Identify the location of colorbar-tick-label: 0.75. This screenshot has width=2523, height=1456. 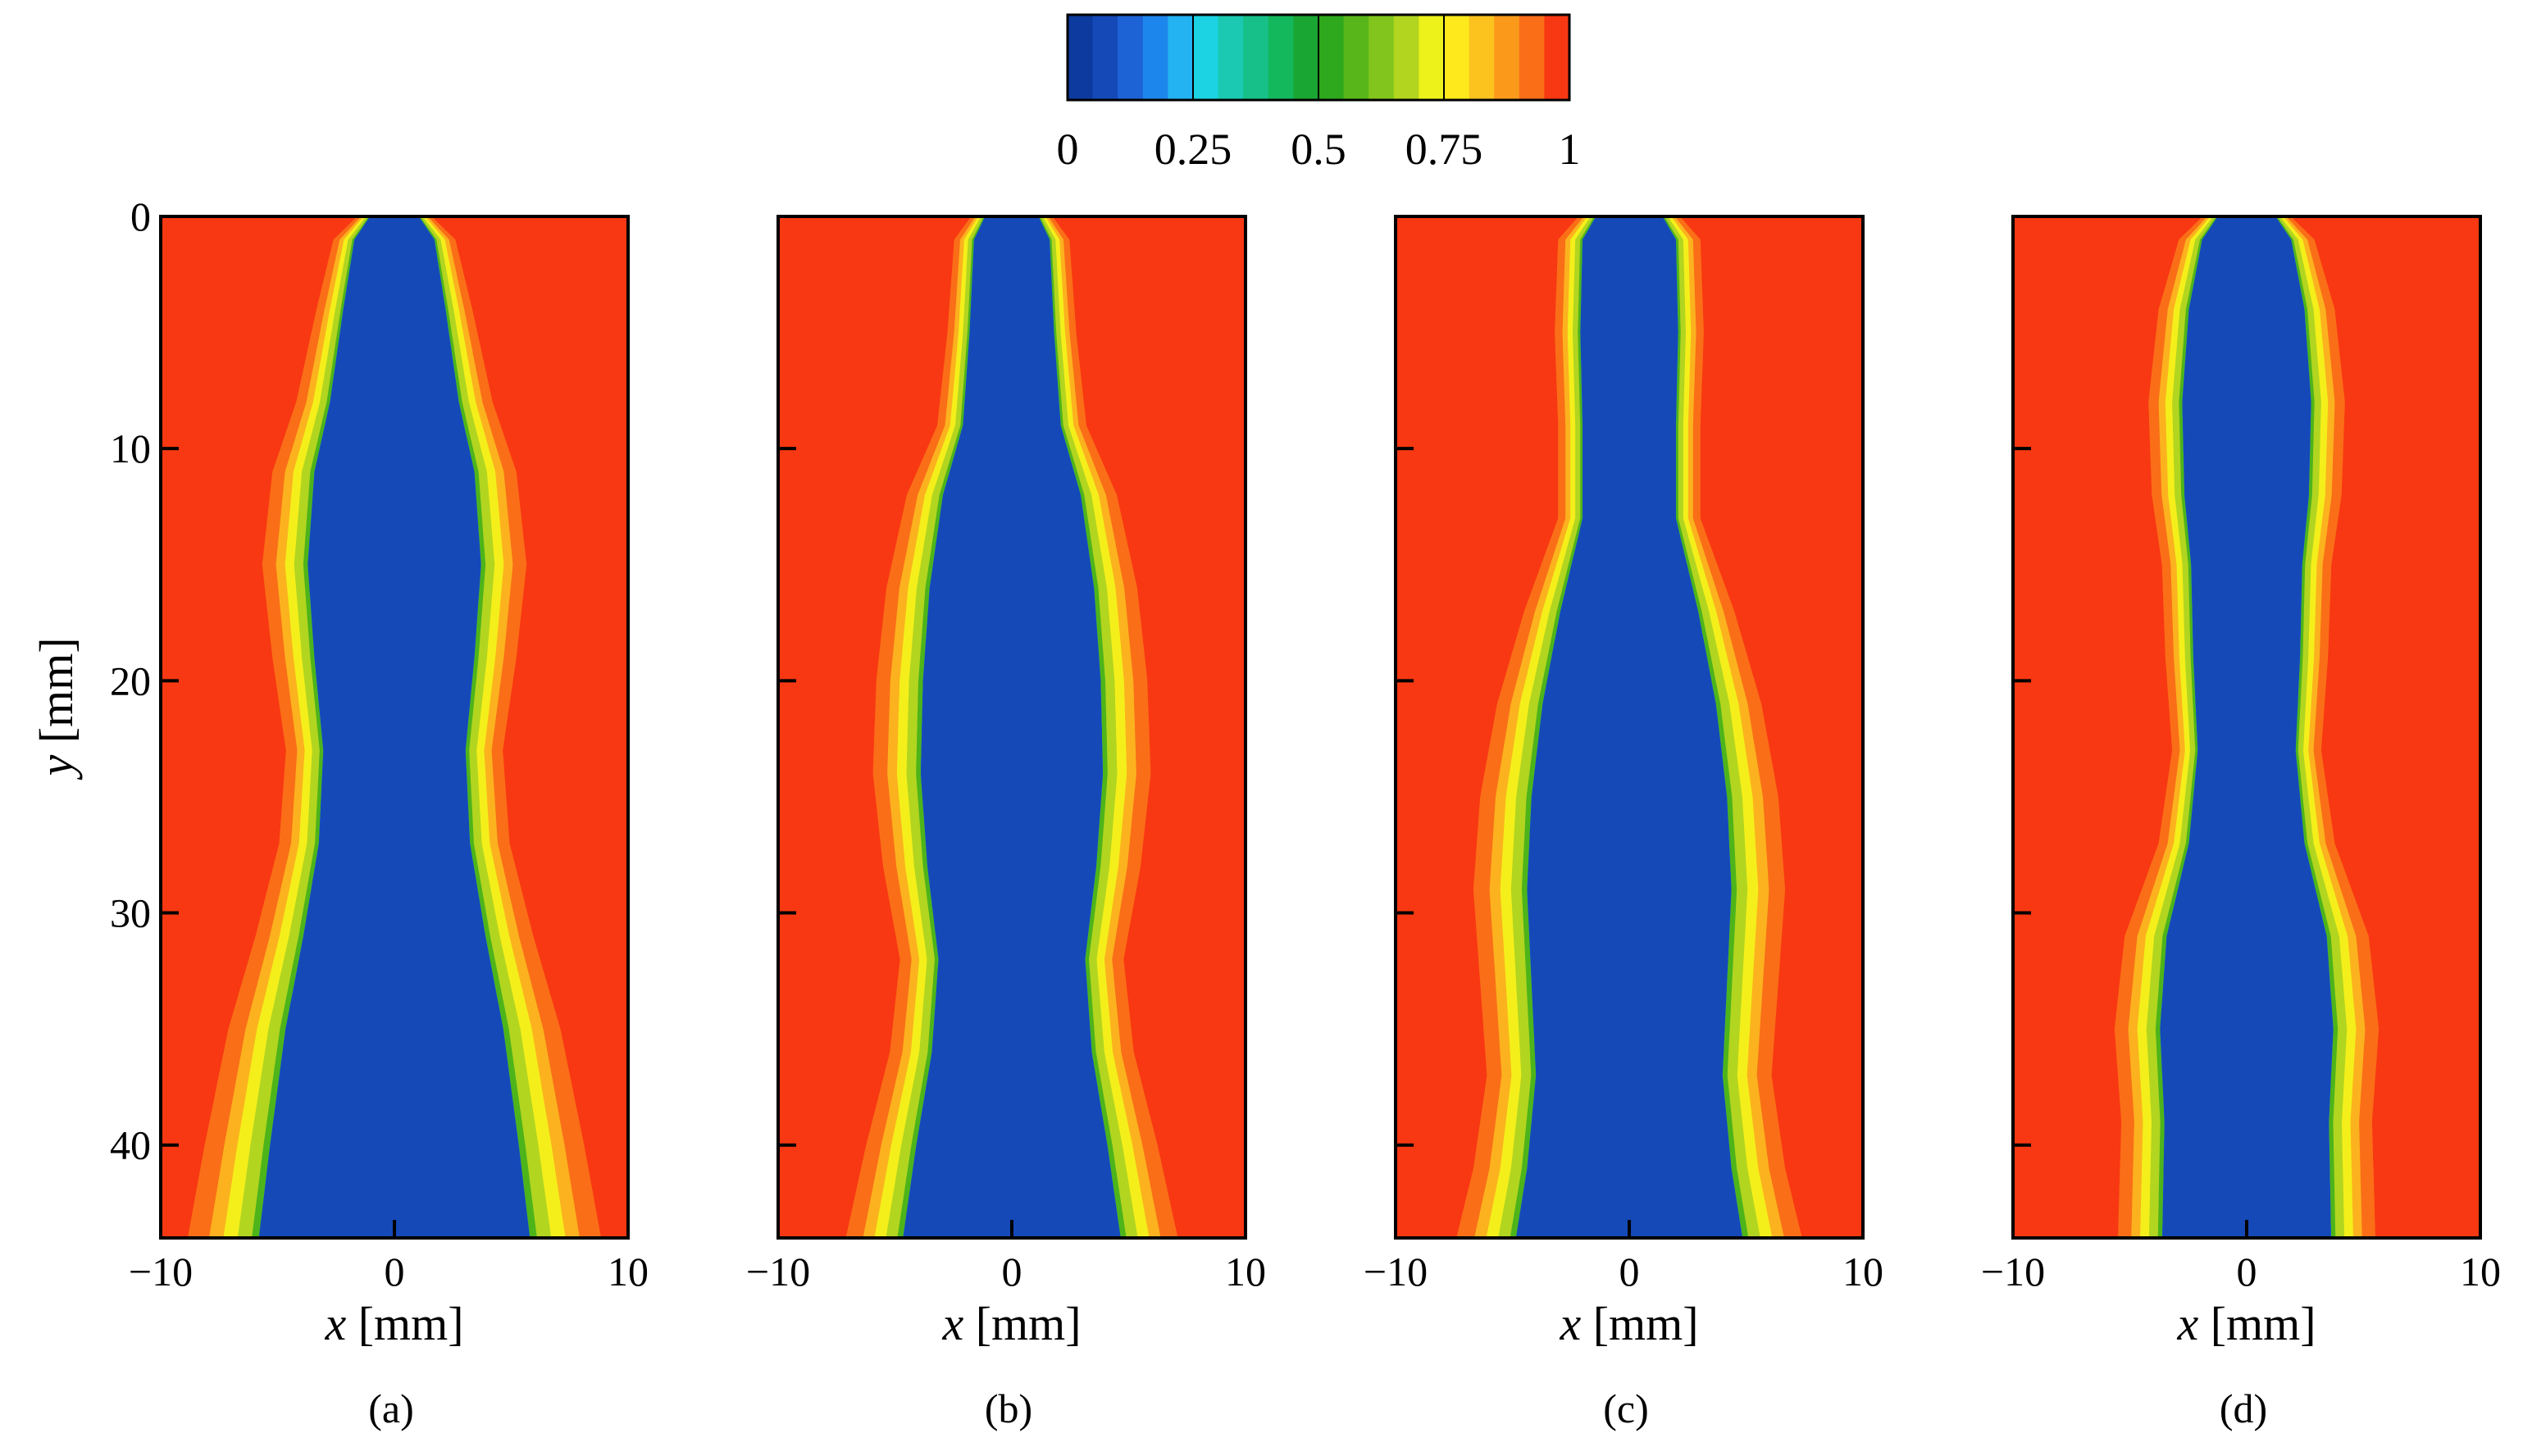
(1444, 149).